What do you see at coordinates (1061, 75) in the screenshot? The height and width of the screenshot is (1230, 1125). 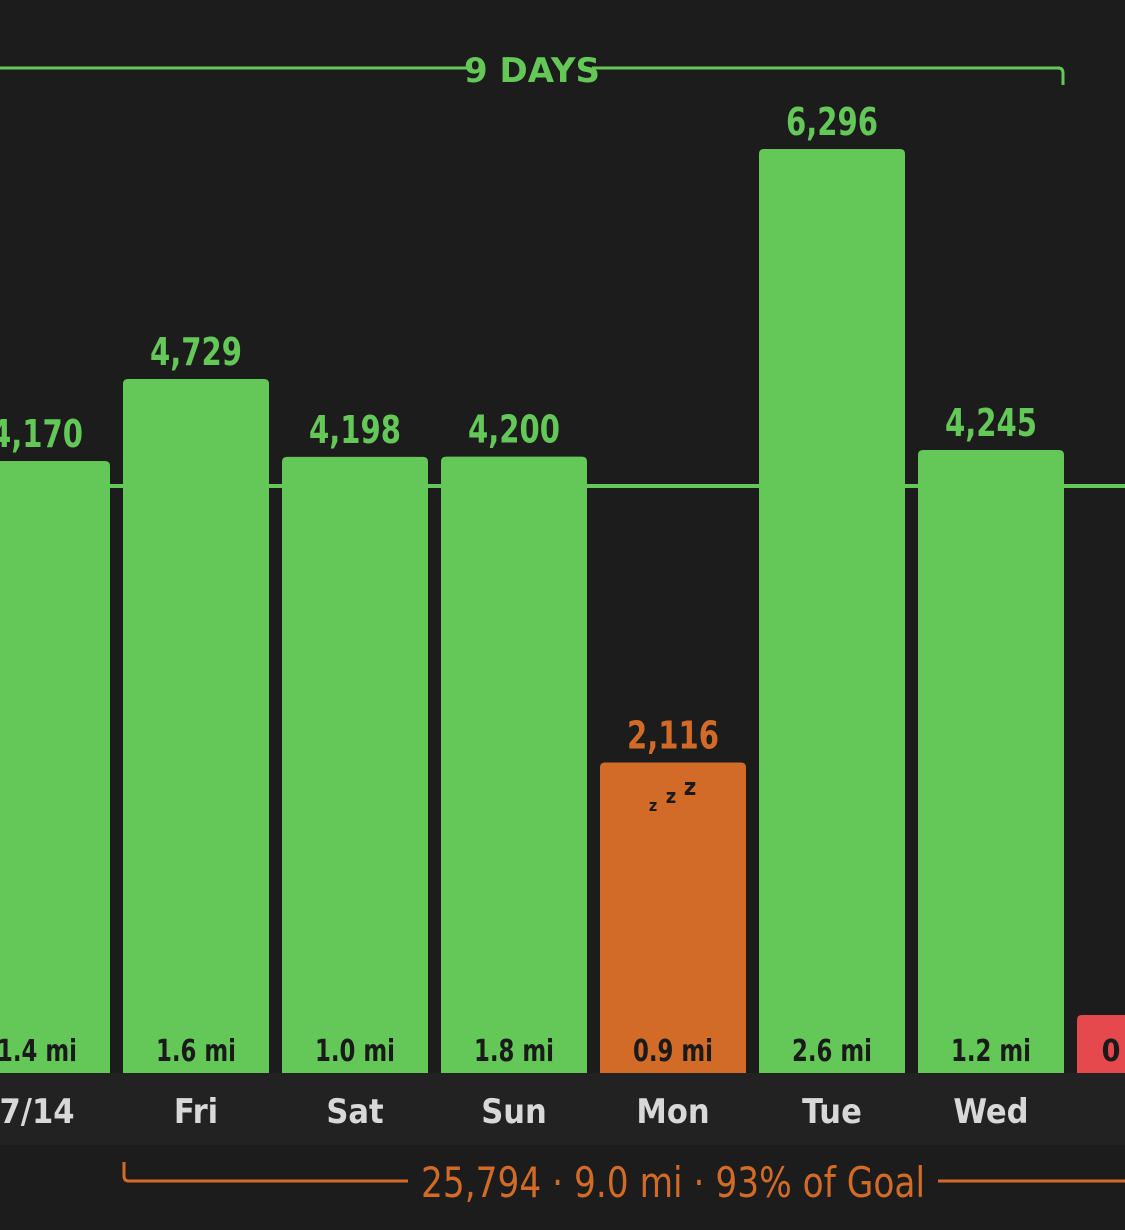 I see `streak-bracket-end` at bounding box center [1061, 75].